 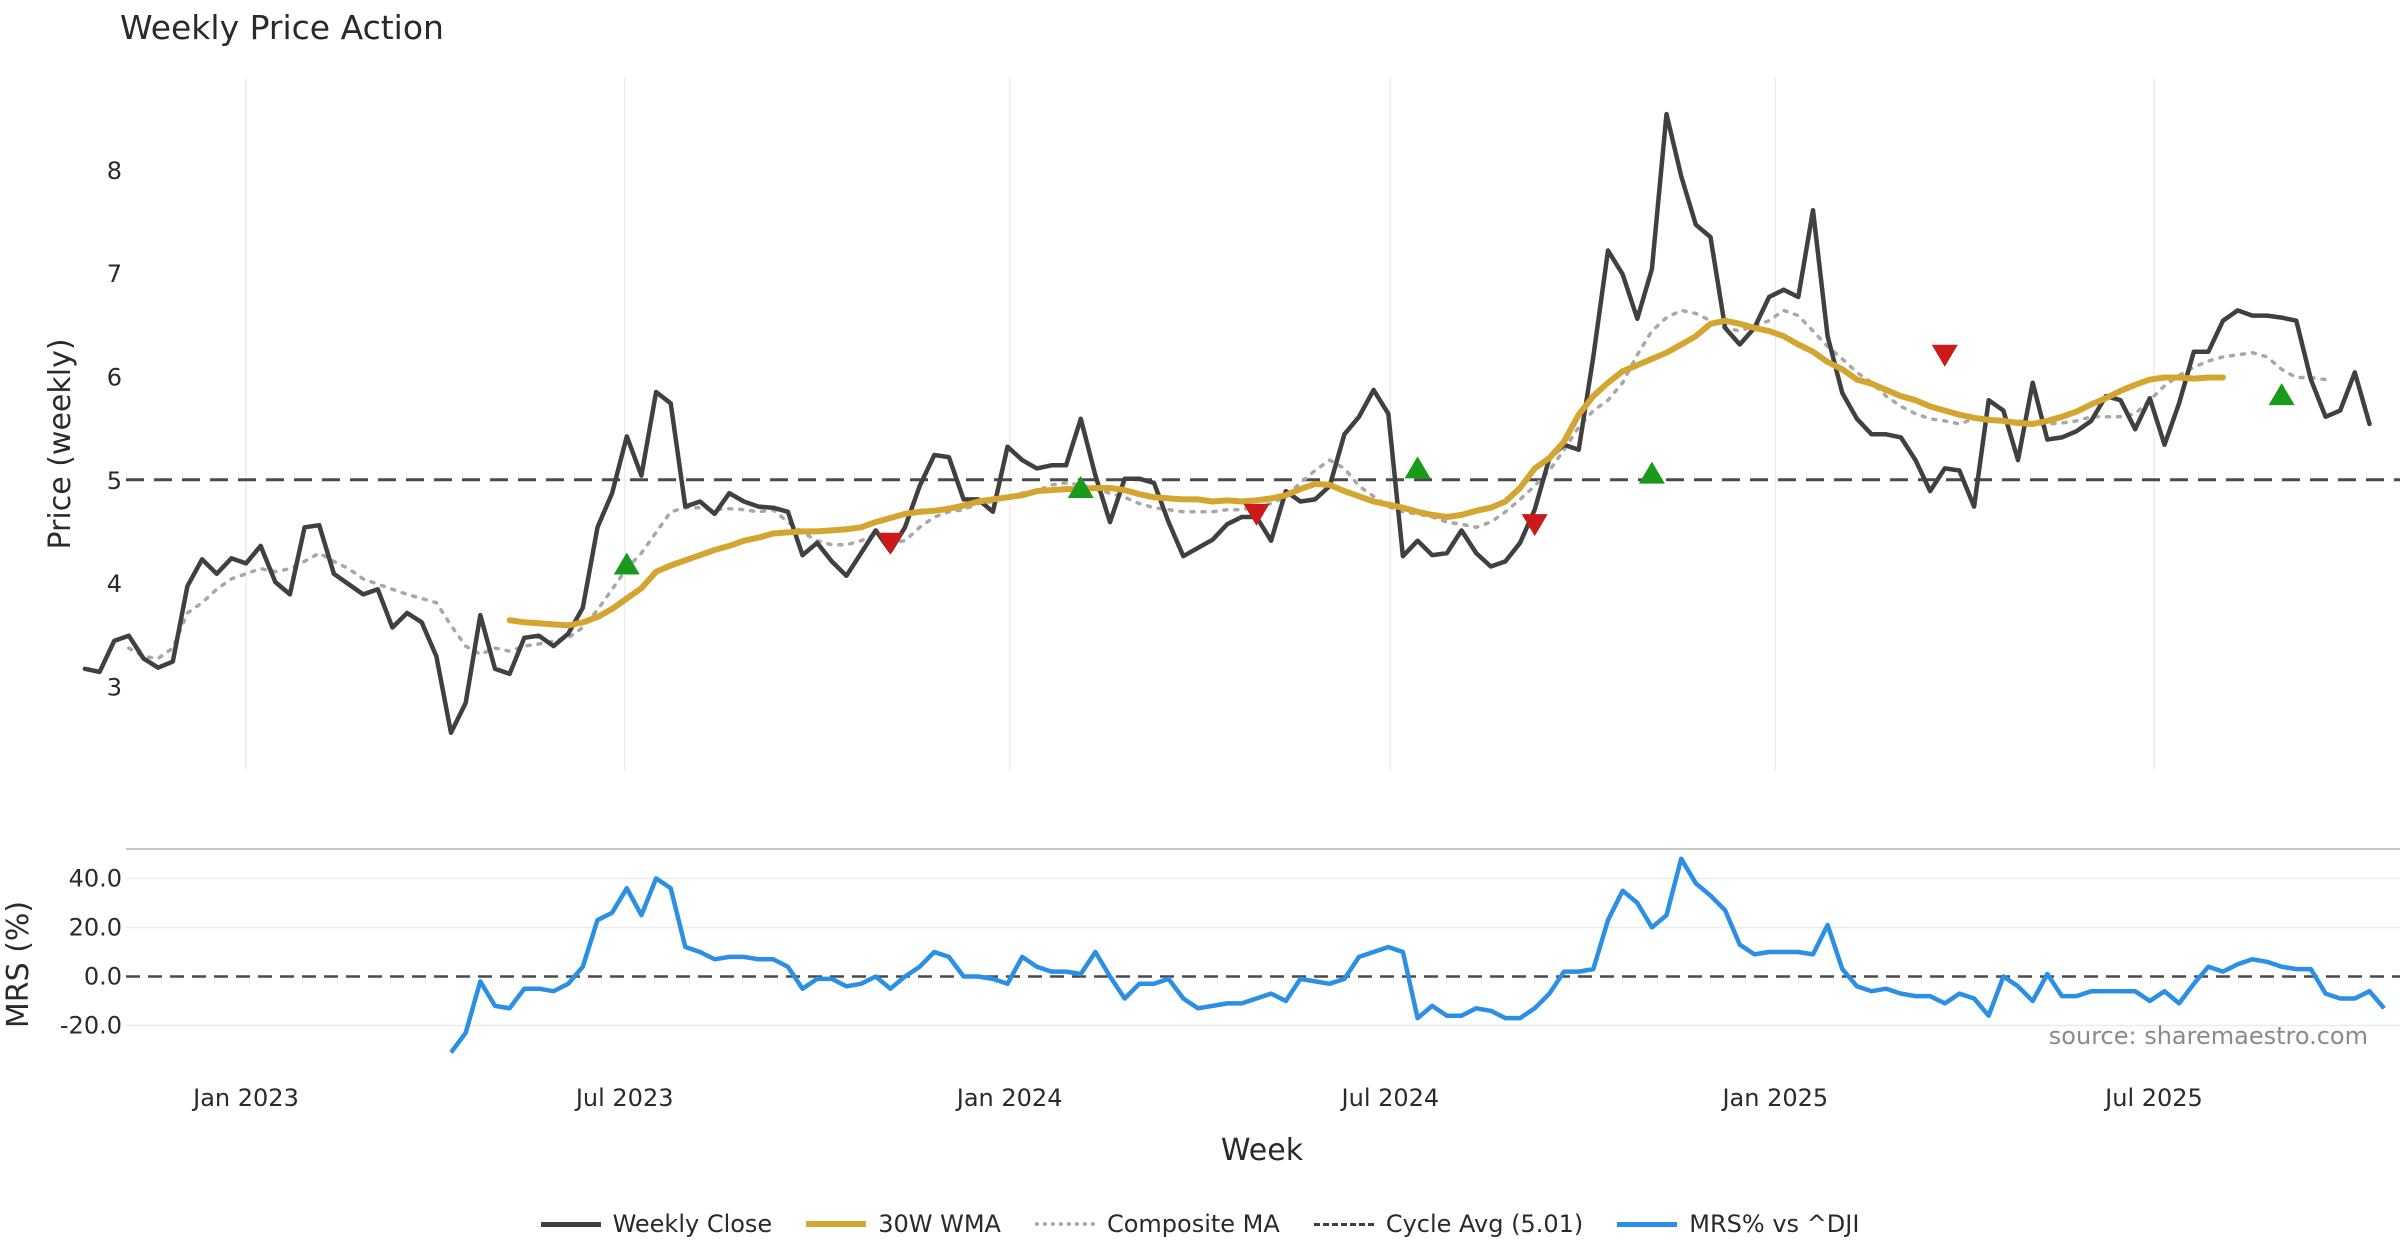 What do you see at coordinates (1647, 1224) in the screenshot?
I see `legend-swatch-mrs` at bounding box center [1647, 1224].